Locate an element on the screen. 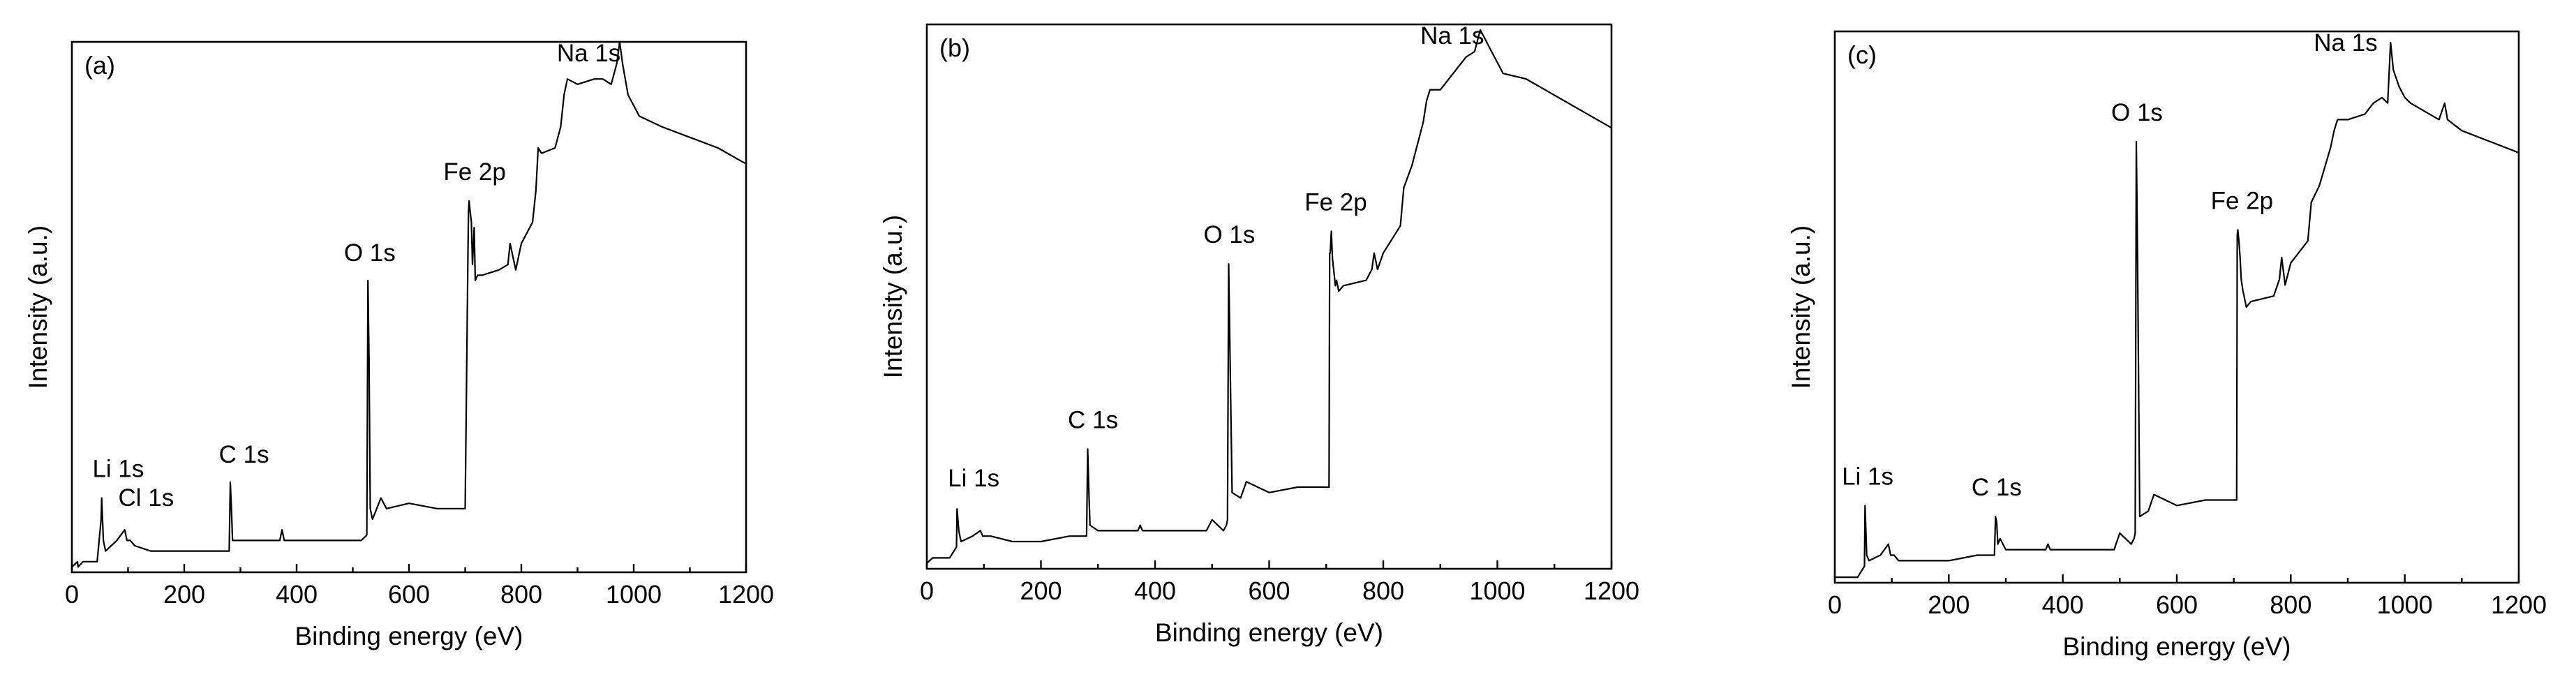 This screenshot has width=2576, height=693. panel-label: (a) is located at coordinates (100, 65).